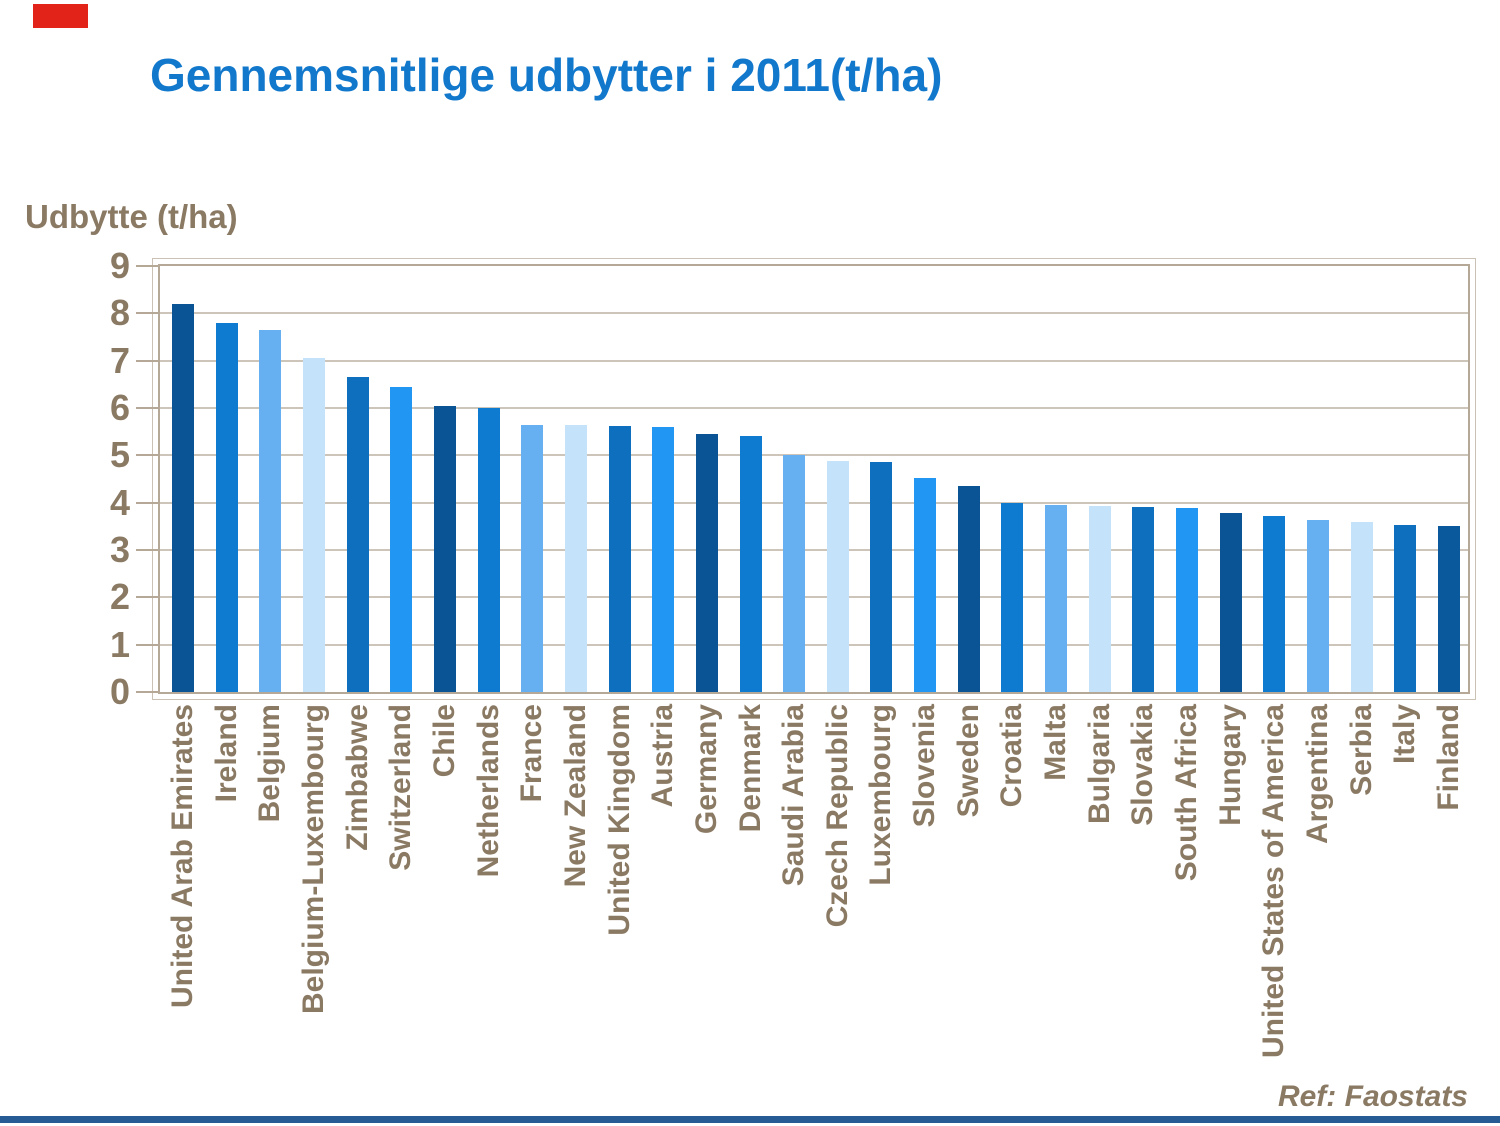 This screenshot has height=1126, width=1500. I want to click on y-tick-label-0: 0, so click(119, 691).